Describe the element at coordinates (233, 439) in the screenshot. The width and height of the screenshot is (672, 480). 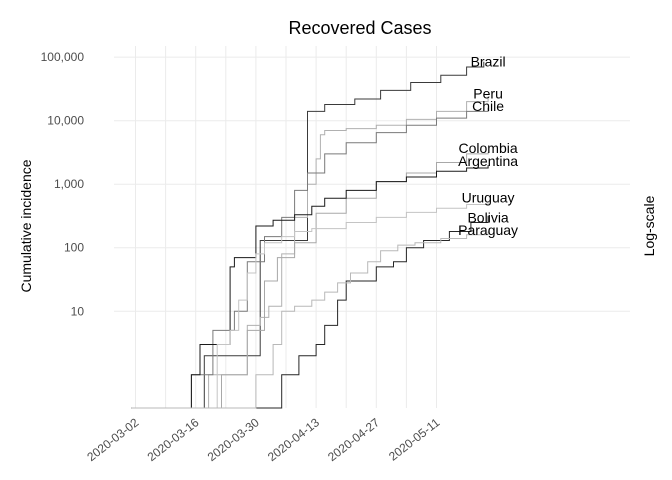
I see `x-tick-label: 2020-03-30` at that location.